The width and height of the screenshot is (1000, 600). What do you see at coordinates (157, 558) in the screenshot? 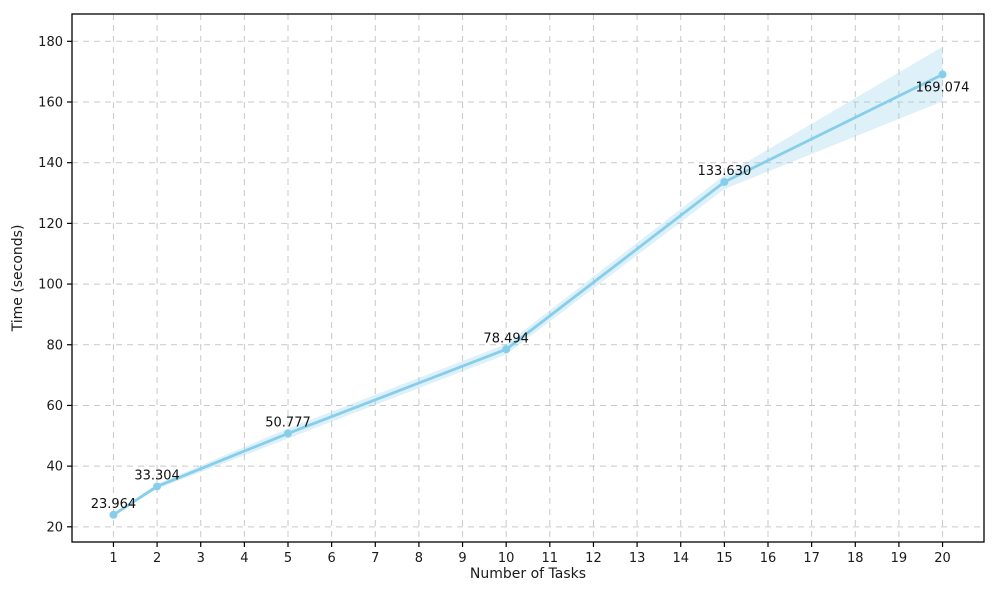
I see `x-tick-label: 2` at bounding box center [157, 558].